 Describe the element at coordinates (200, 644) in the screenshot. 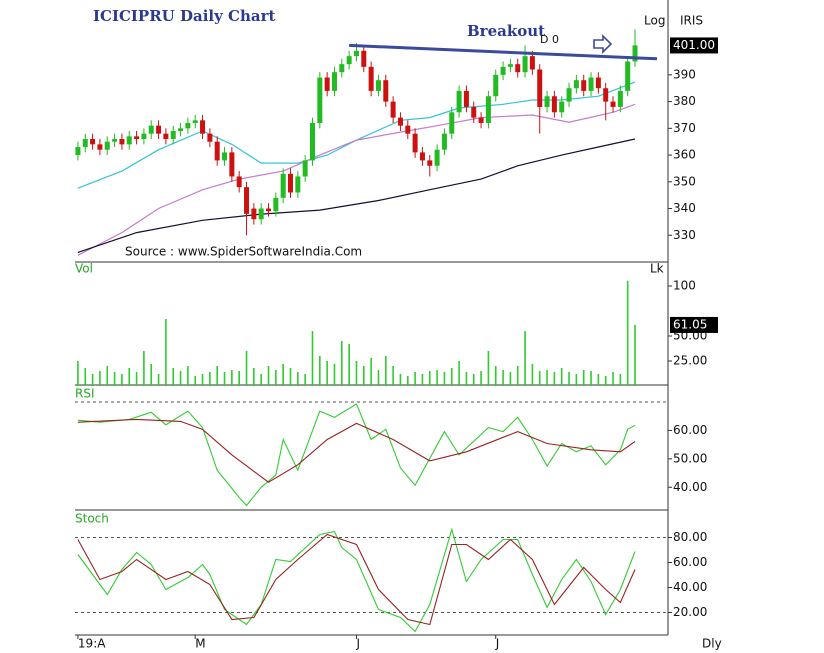

I see `x-tick-label: M` at that location.